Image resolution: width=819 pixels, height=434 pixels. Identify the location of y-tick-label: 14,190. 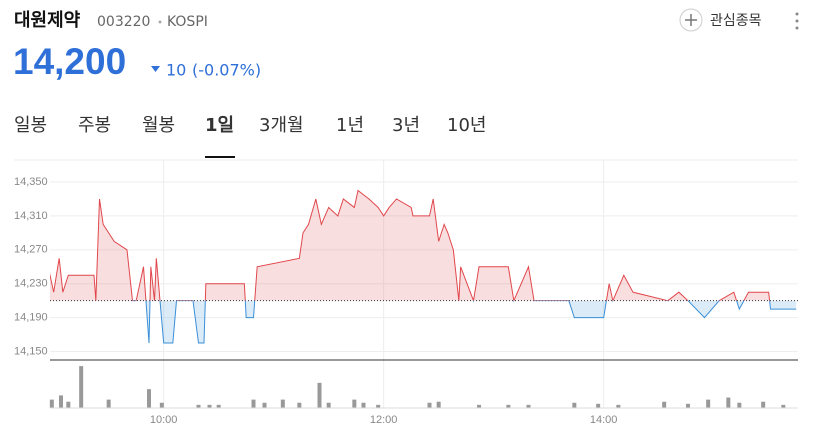
(31, 318).